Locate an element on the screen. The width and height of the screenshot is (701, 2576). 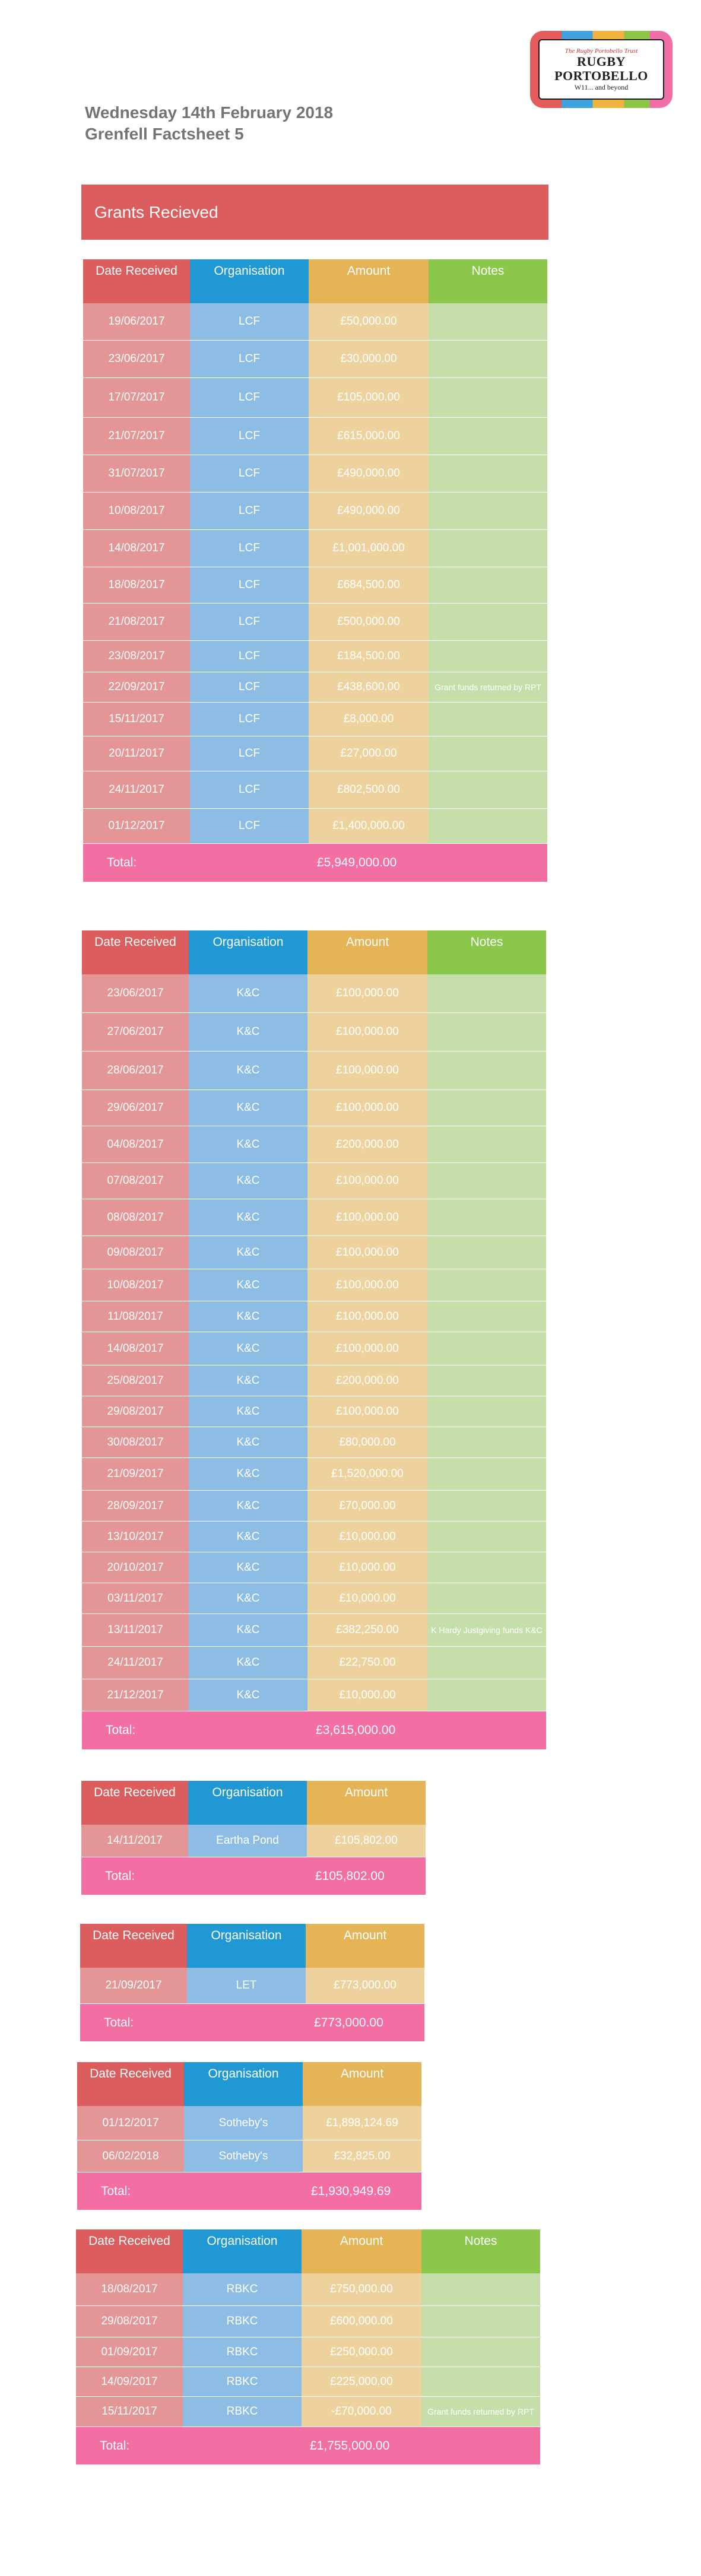
total-row: Total: £1,755,000.00 is located at coordinates (308, 2445).